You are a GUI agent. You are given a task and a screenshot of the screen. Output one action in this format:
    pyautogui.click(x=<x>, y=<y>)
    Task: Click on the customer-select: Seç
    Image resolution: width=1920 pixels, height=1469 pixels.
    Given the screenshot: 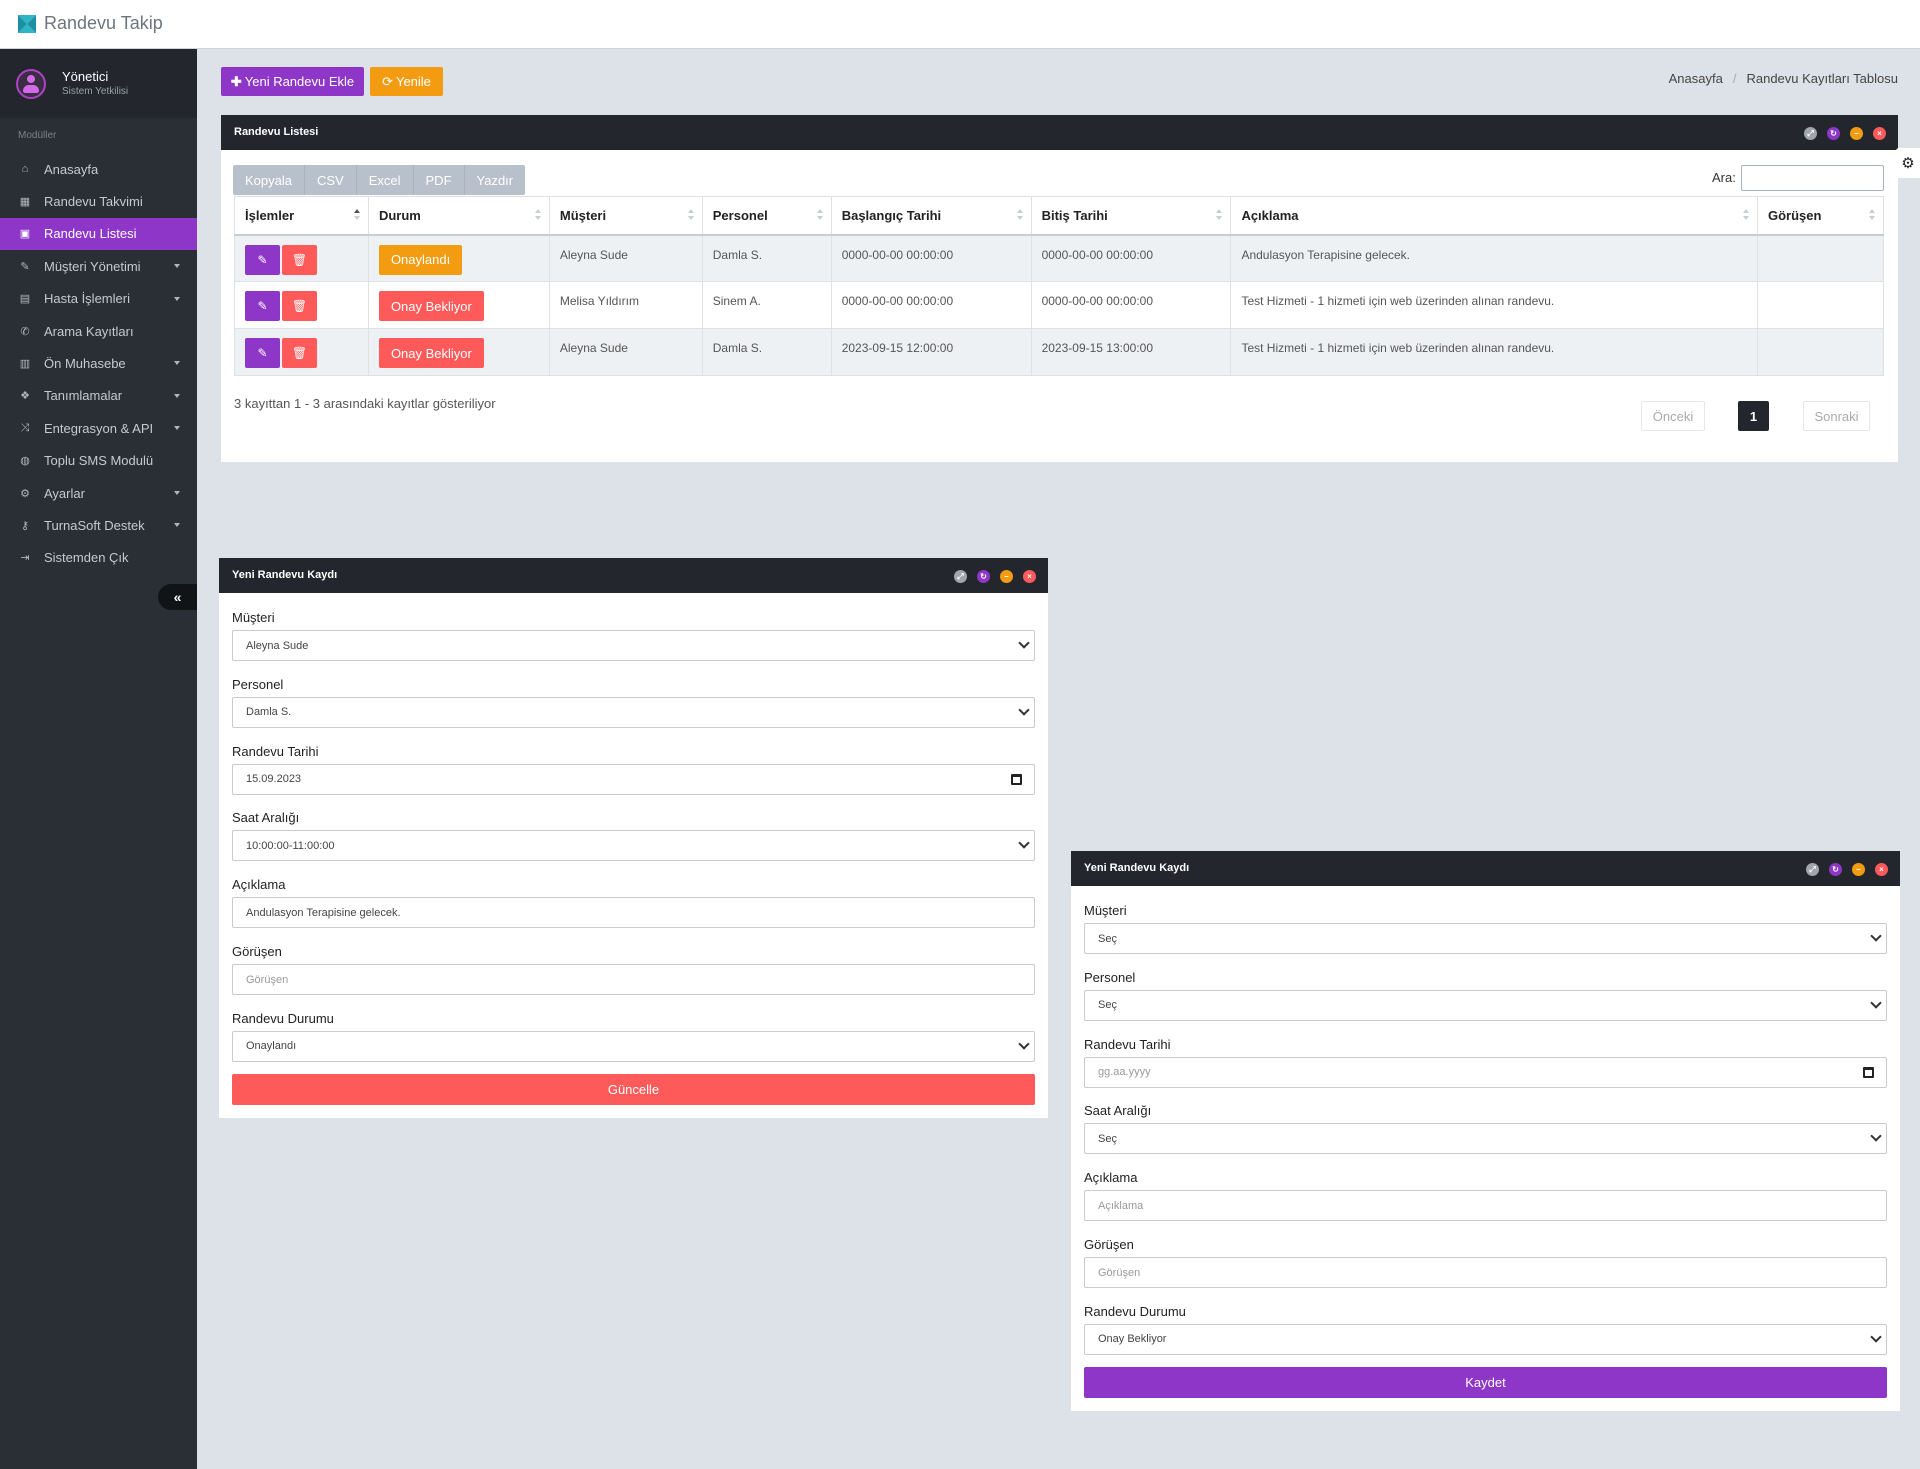 What is the action you would take?
    pyautogui.click(x=1485, y=938)
    